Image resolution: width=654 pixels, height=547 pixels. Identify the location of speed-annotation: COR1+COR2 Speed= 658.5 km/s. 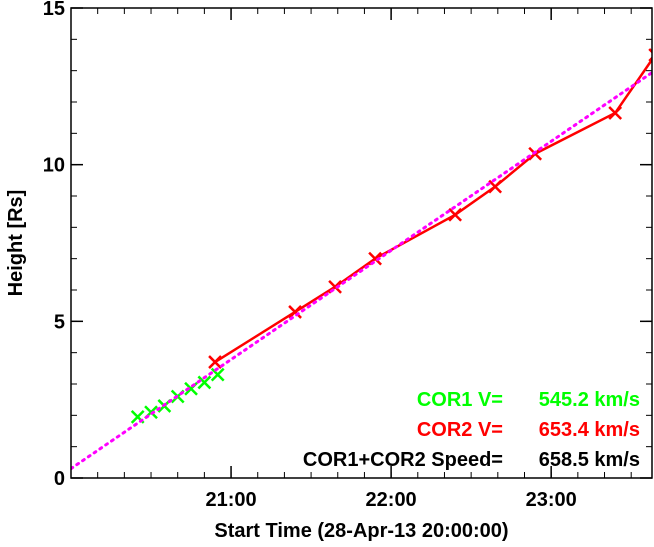
(471, 460).